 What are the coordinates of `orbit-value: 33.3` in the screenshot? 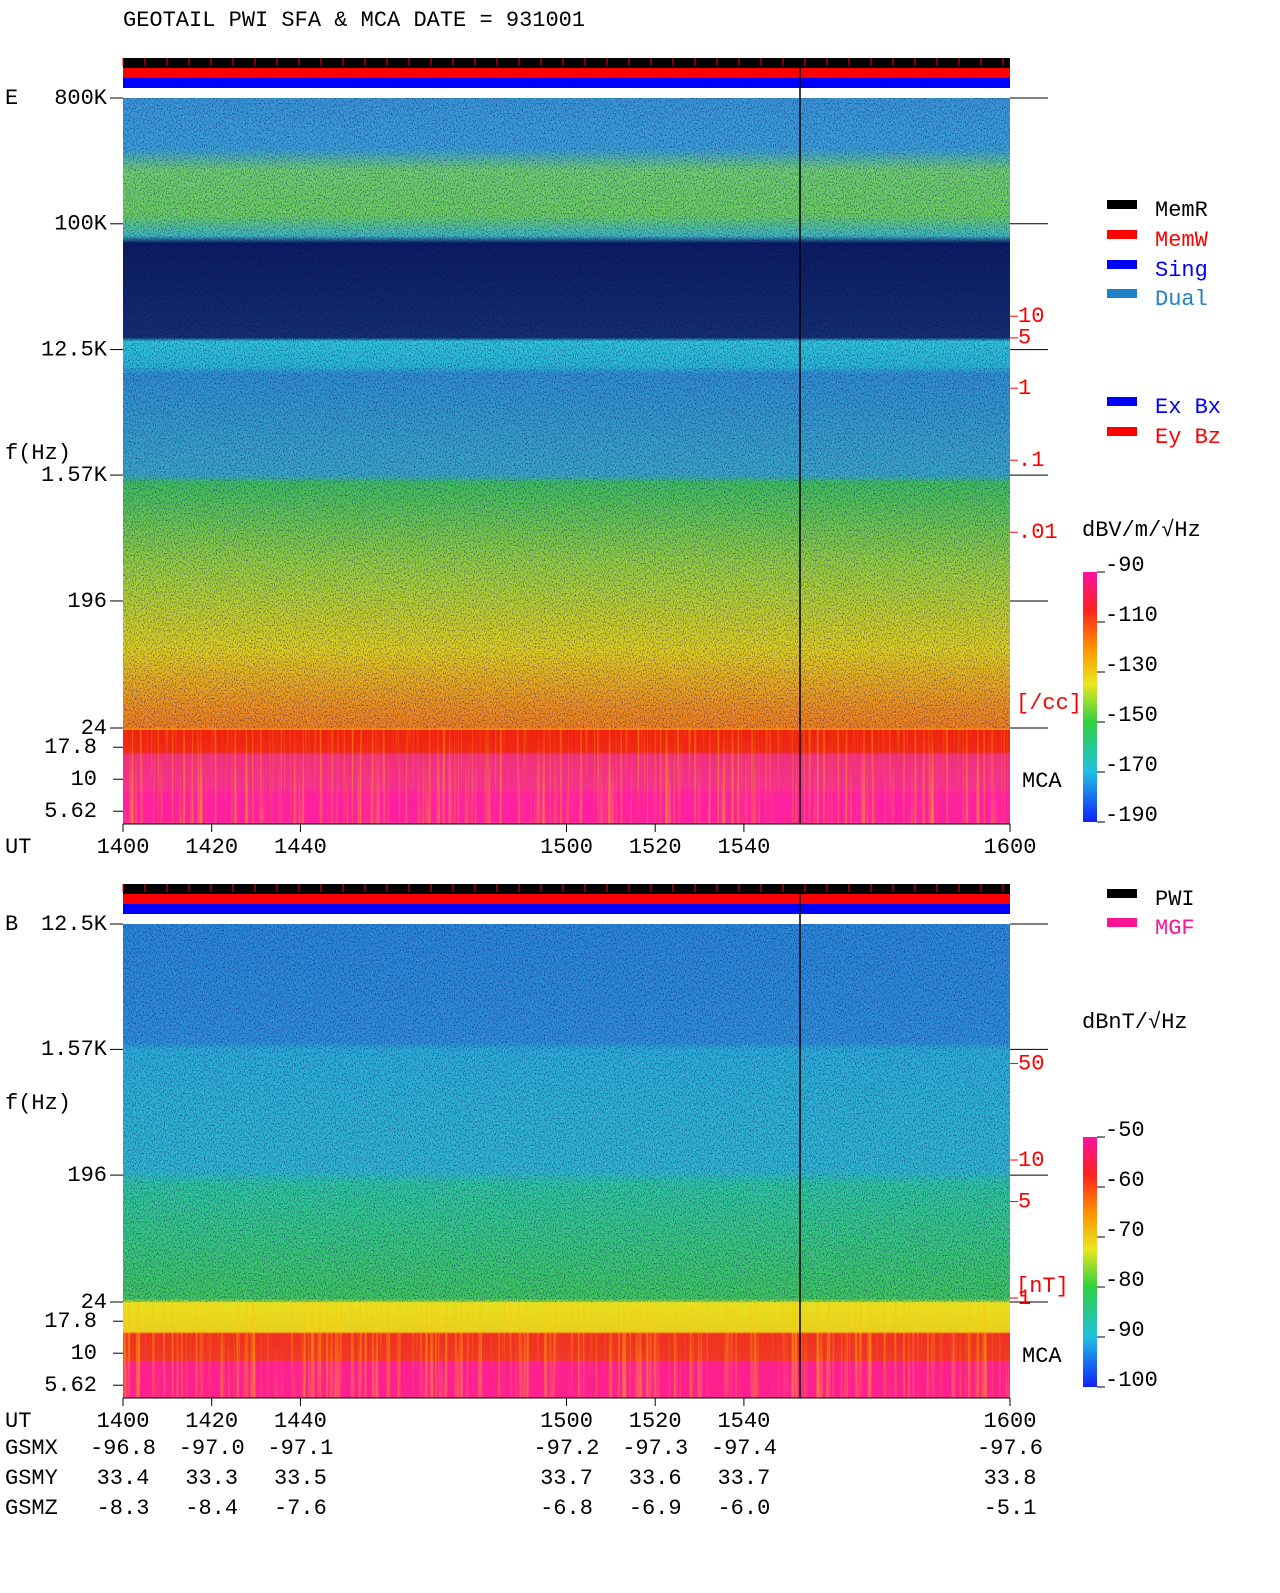 It's located at (211, 1478).